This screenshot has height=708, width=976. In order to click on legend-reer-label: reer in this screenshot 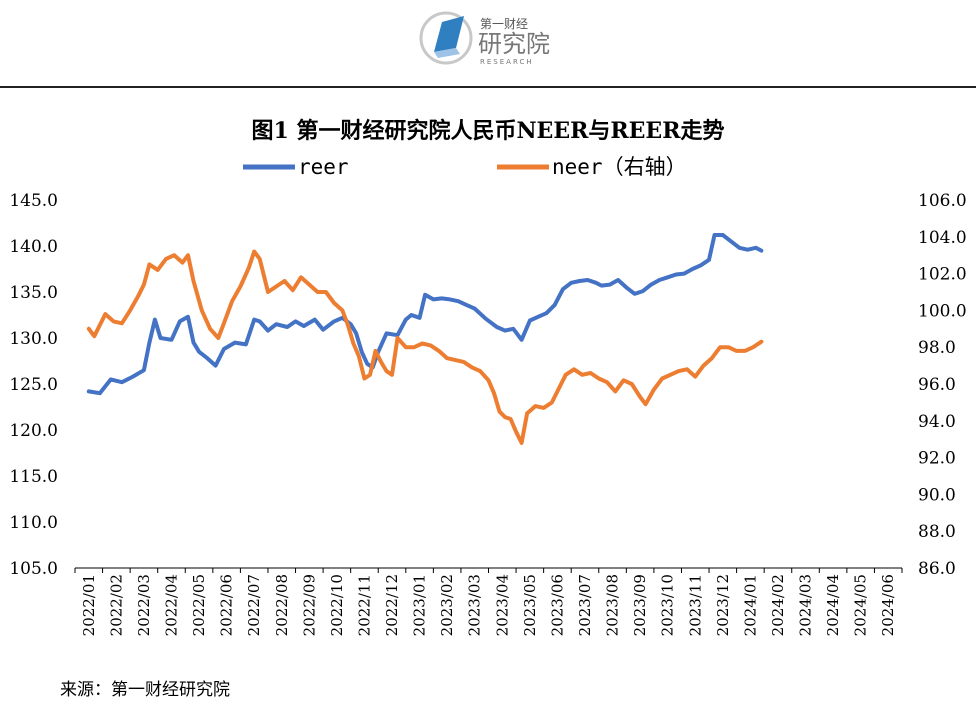, I will do `click(323, 167)`.